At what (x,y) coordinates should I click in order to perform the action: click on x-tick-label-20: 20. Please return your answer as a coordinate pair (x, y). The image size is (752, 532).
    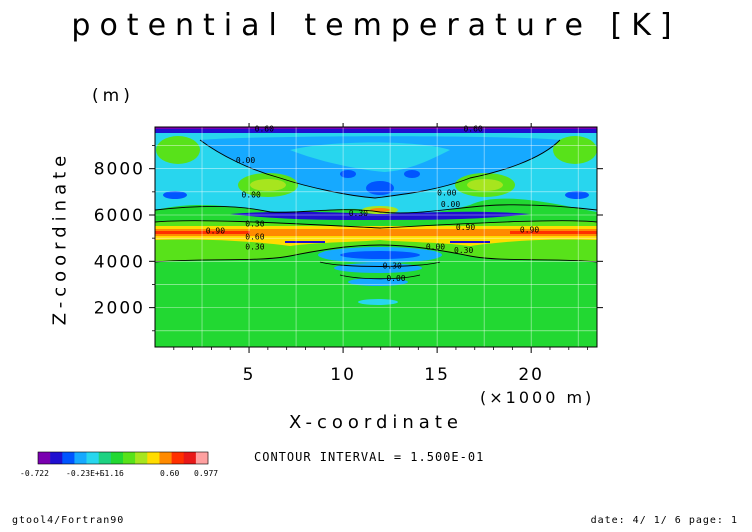
    Looking at the image, I should click on (531, 375).